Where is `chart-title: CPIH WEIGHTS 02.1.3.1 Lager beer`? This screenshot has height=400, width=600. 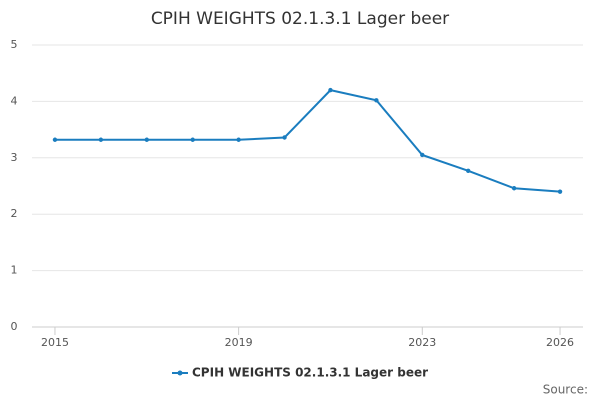 chart-title: CPIH WEIGHTS 02.1.3.1 Lager beer is located at coordinates (300, 19).